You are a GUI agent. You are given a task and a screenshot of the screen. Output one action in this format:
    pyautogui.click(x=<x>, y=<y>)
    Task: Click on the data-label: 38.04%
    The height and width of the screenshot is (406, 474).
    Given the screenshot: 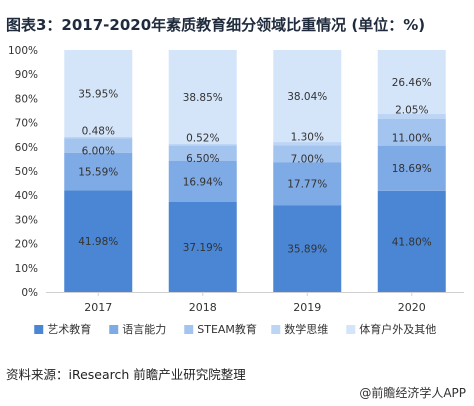 What is the action you would take?
    pyautogui.click(x=307, y=97)
    